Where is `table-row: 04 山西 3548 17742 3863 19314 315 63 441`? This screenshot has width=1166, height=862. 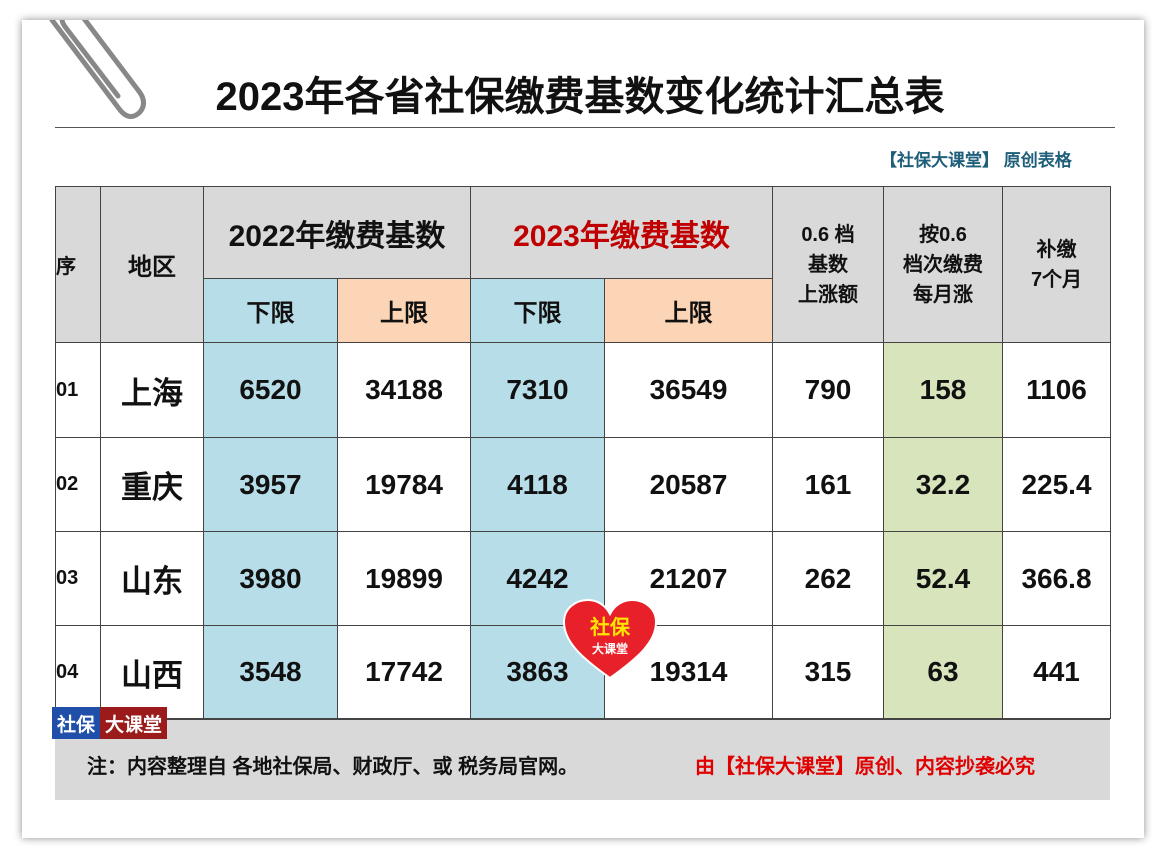
table-row: 04 山西 3548 17742 3863 19314 315 63 441 is located at coordinates (583, 672).